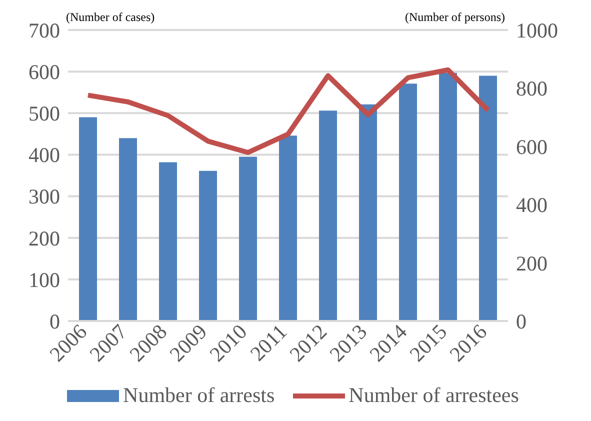 This screenshot has height=421, width=591. Describe the element at coordinates (44, 72) in the screenshot. I see `y-tick-label: 600` at that location.